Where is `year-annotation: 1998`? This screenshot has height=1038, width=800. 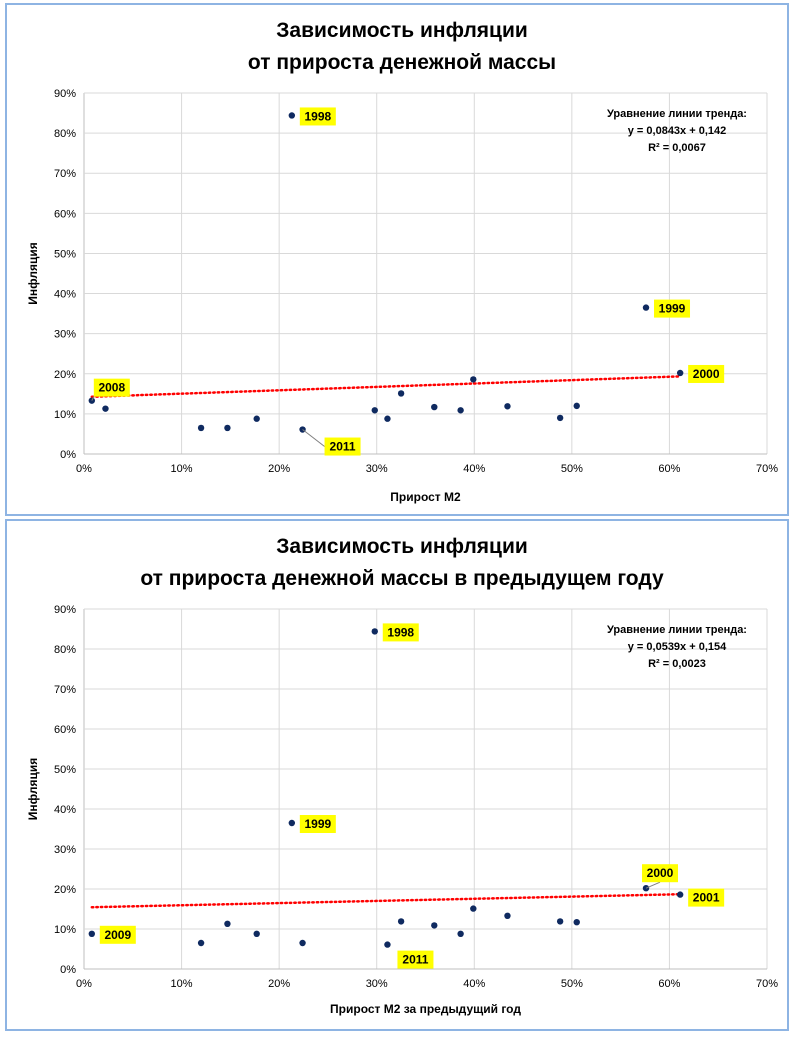 year-annotation: 1998 is located at coordinates (317, 116).